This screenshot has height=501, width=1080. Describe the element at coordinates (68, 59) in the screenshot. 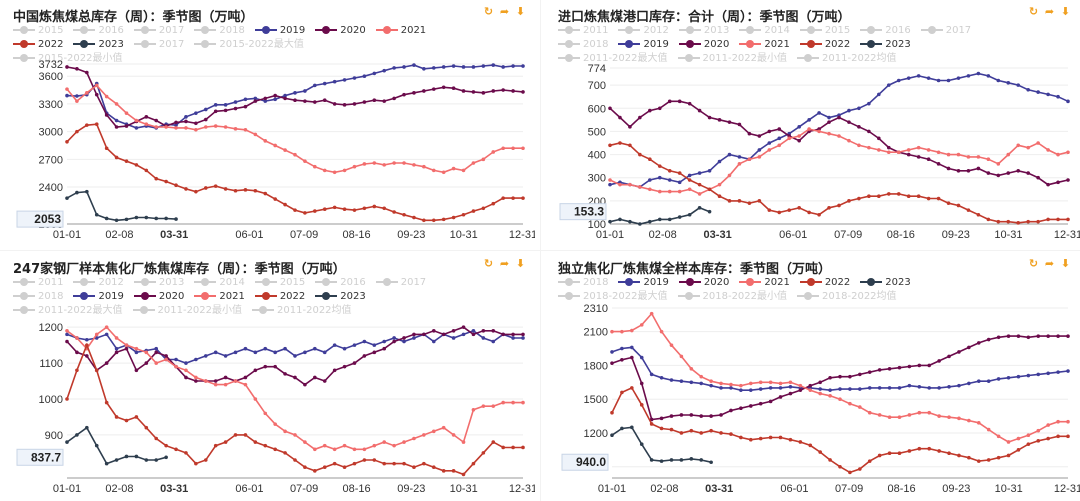

I see `legend-item-2015-2022最小值: 2015-2022最小值` at that location.